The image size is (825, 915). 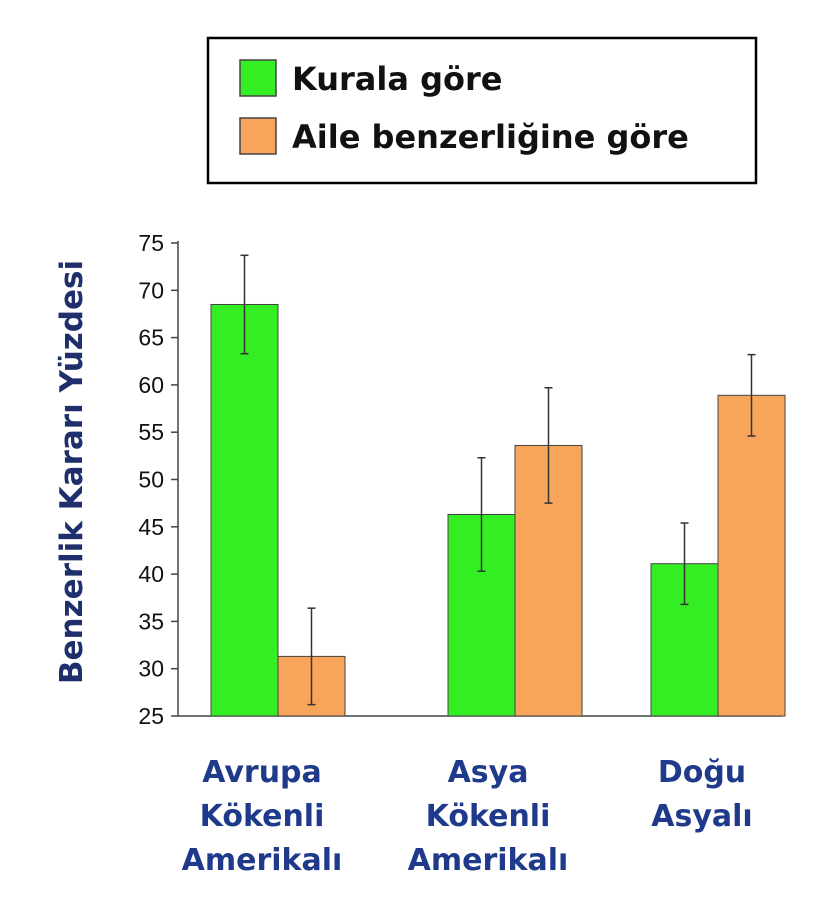 What do you see at coordinates (262, 772) in the screenshot?
I see `x-category-label-line: Avrupa` at bounding box center [262, 772].